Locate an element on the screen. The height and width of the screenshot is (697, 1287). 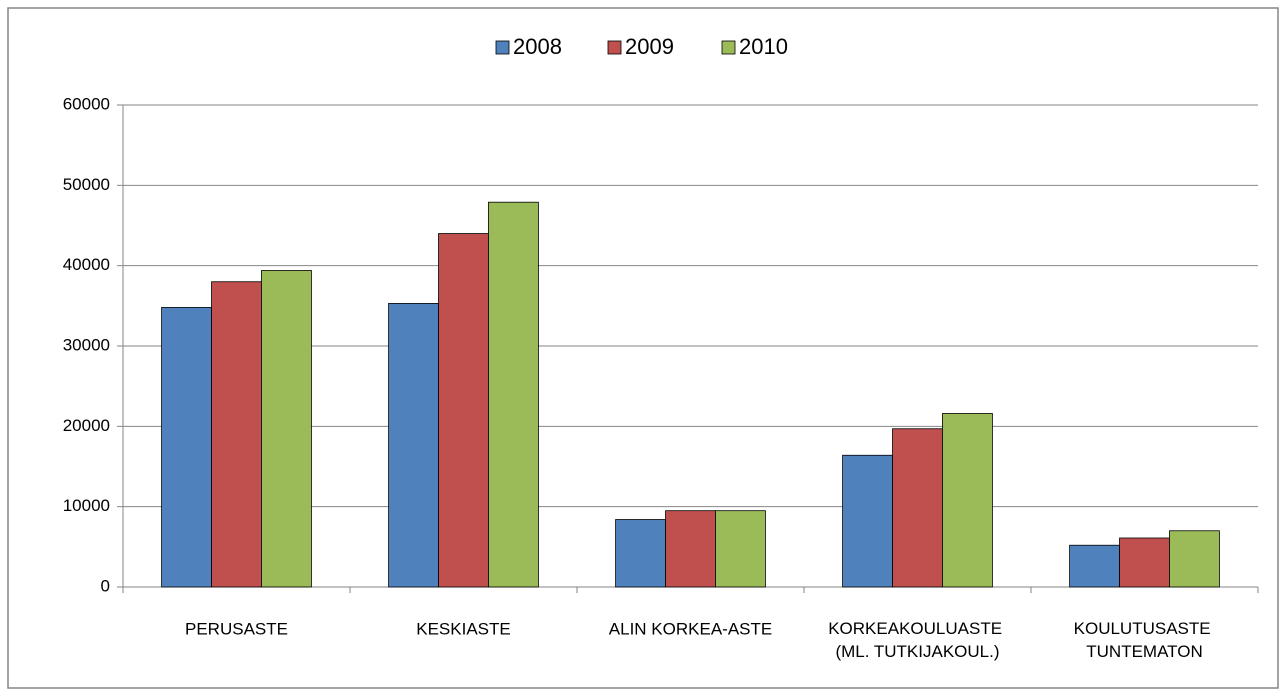
y-tick-label: 60000 is located at coordinates (86, 103).